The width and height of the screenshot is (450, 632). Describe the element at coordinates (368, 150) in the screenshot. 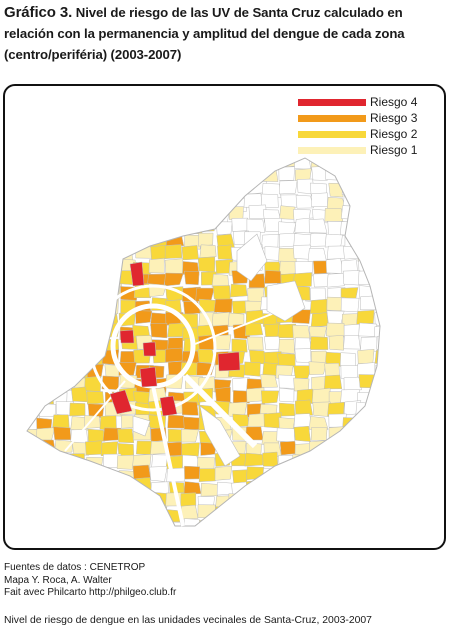

I see `legend-item-riesgo-1: Riesgo 1` at that location.